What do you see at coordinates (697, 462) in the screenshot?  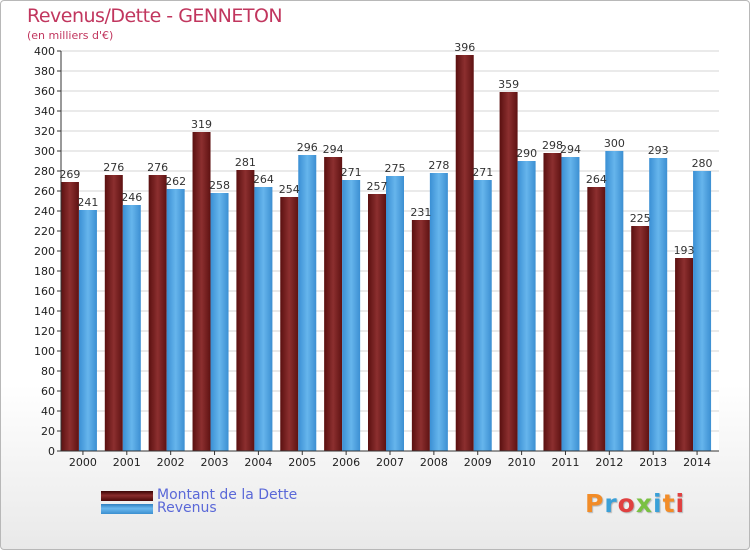 I see `x-tick-label: 2014` at bounding box center [697, 462].